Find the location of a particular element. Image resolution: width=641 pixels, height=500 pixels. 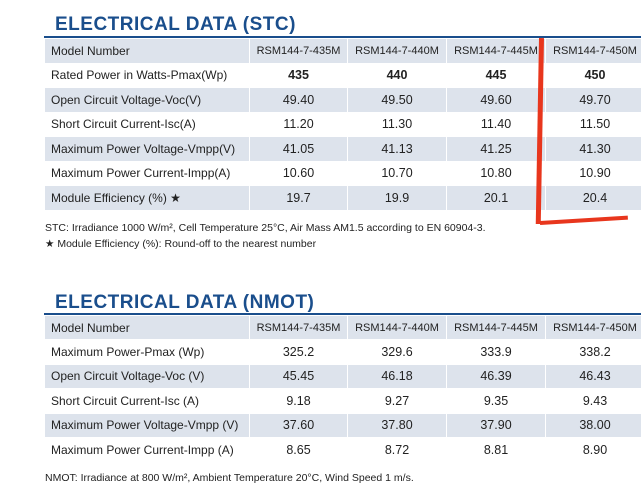

table-cell: 10.80 is located at coordinates (496, 173).